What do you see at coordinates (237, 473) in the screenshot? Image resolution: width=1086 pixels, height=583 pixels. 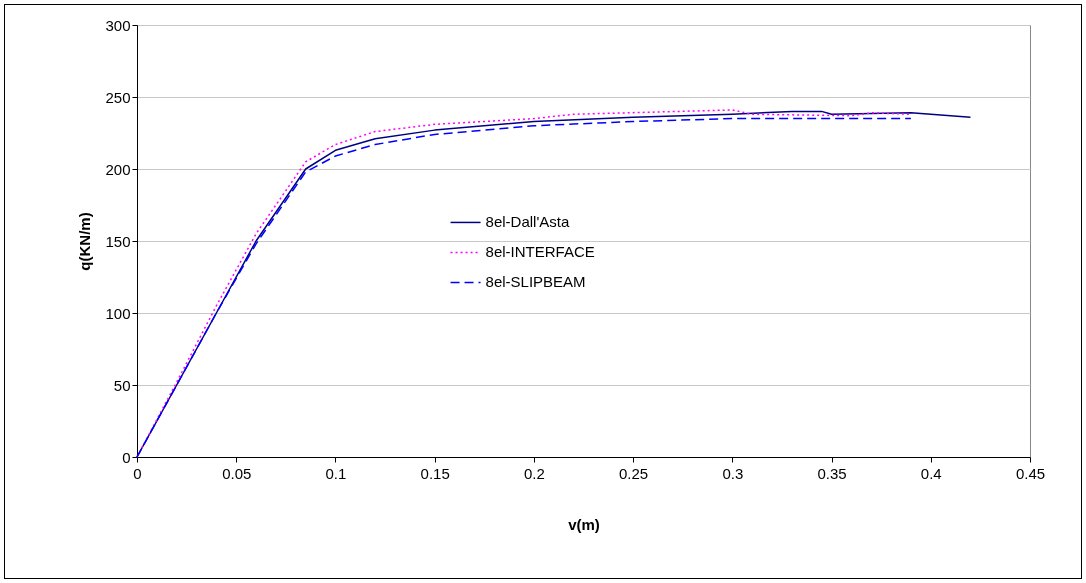 I see `x-tick-label: 0.05` at bounding box center [237, 473].